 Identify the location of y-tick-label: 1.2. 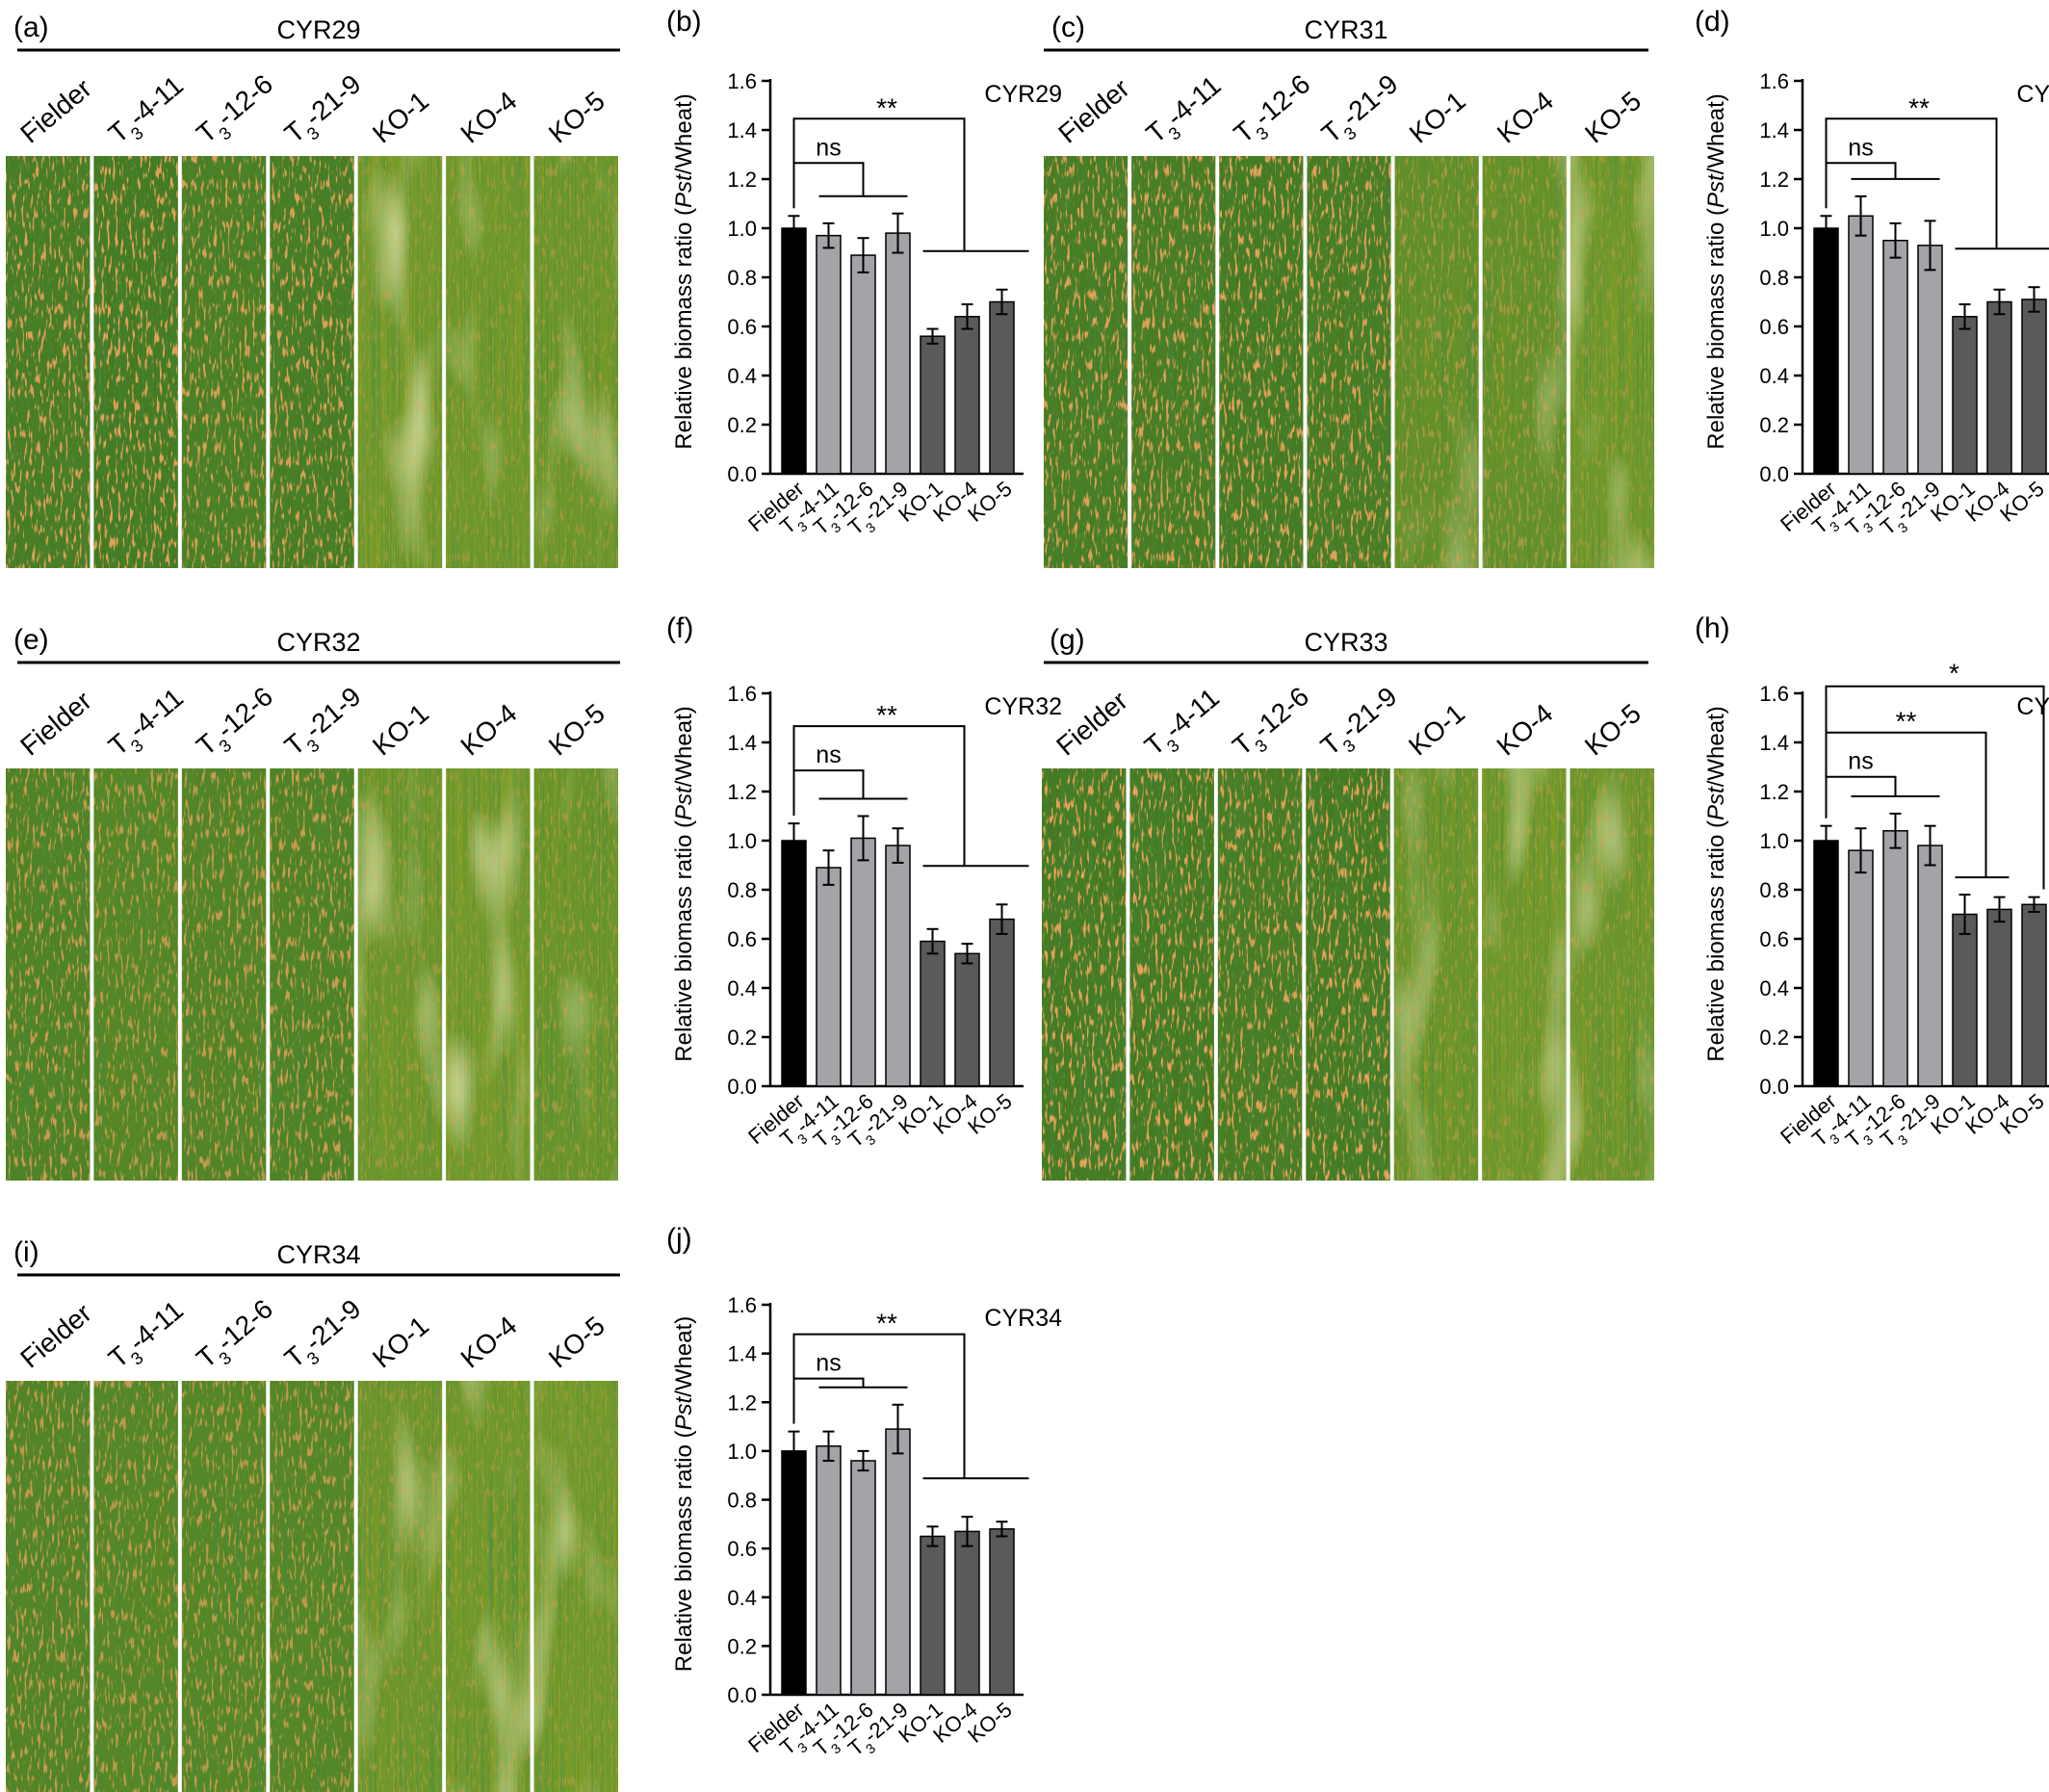
(742, 1402).